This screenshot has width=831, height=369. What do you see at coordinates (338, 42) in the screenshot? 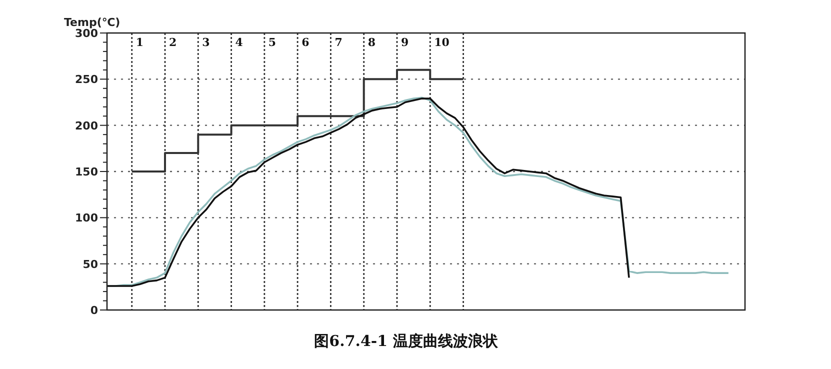
I see `annotation: 7` at bounding box center [338, 42].